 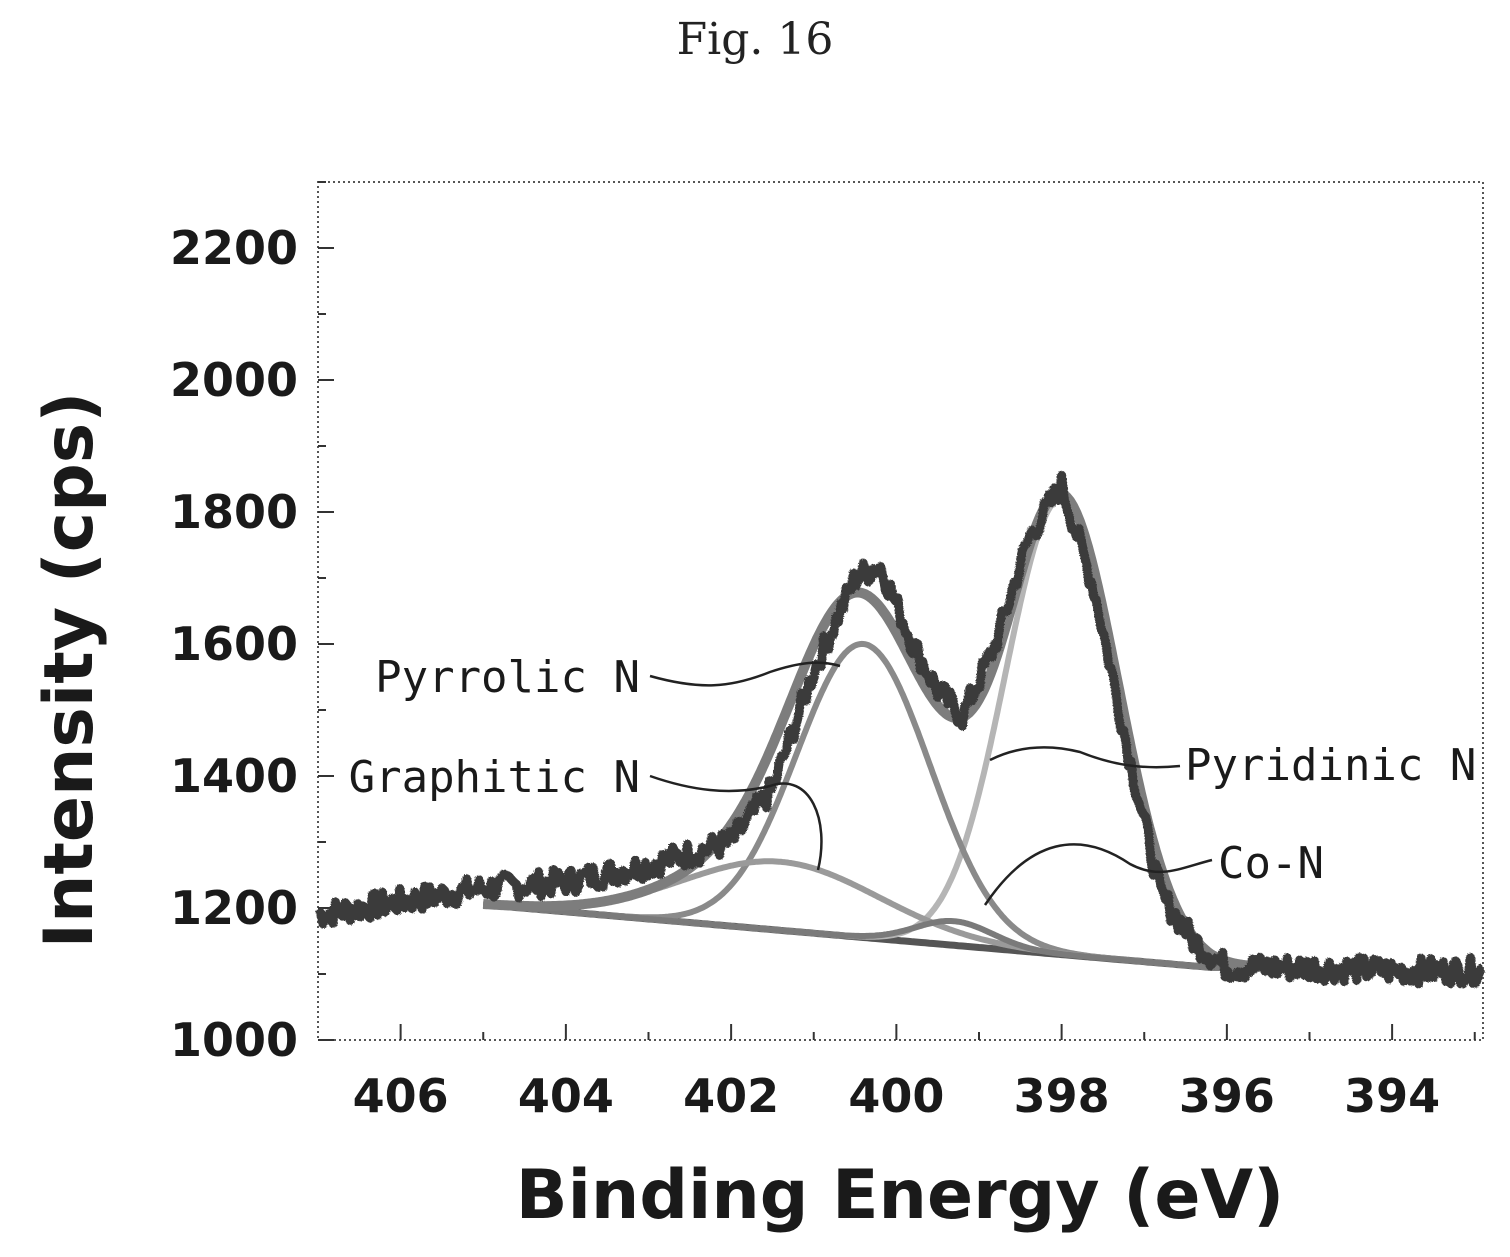 What do you see at coordinates (1271, 863) in the screenshot?
I see `annotation-label: Co-N` at bounding box center [1271, 863].